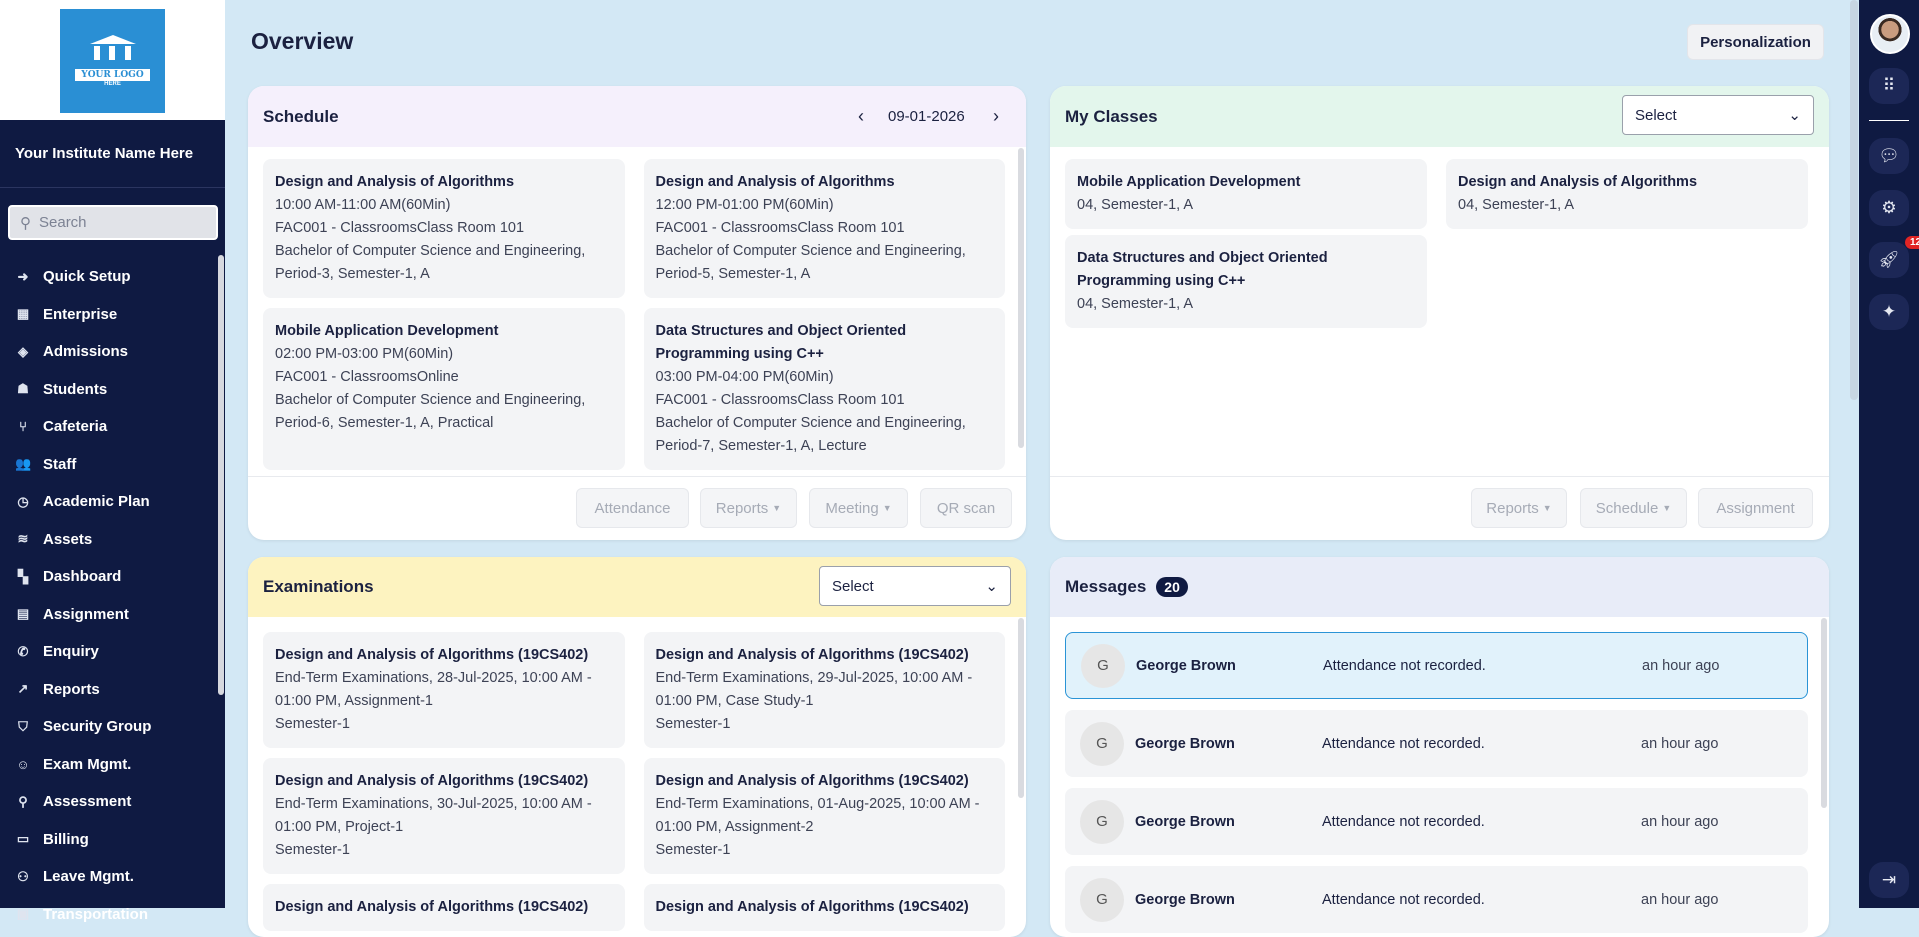  I want to click on database-icon: ≋, so click(23, 539).